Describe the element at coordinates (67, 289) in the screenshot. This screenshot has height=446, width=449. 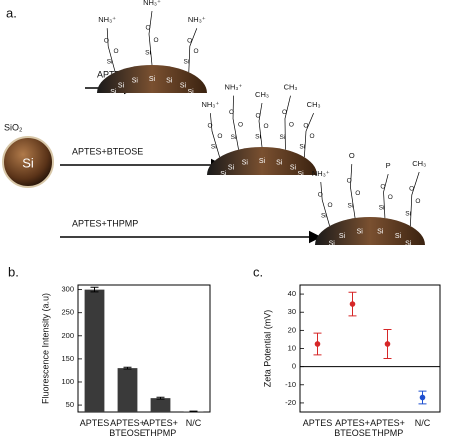
I see `y-tick-label: 300` at that location.